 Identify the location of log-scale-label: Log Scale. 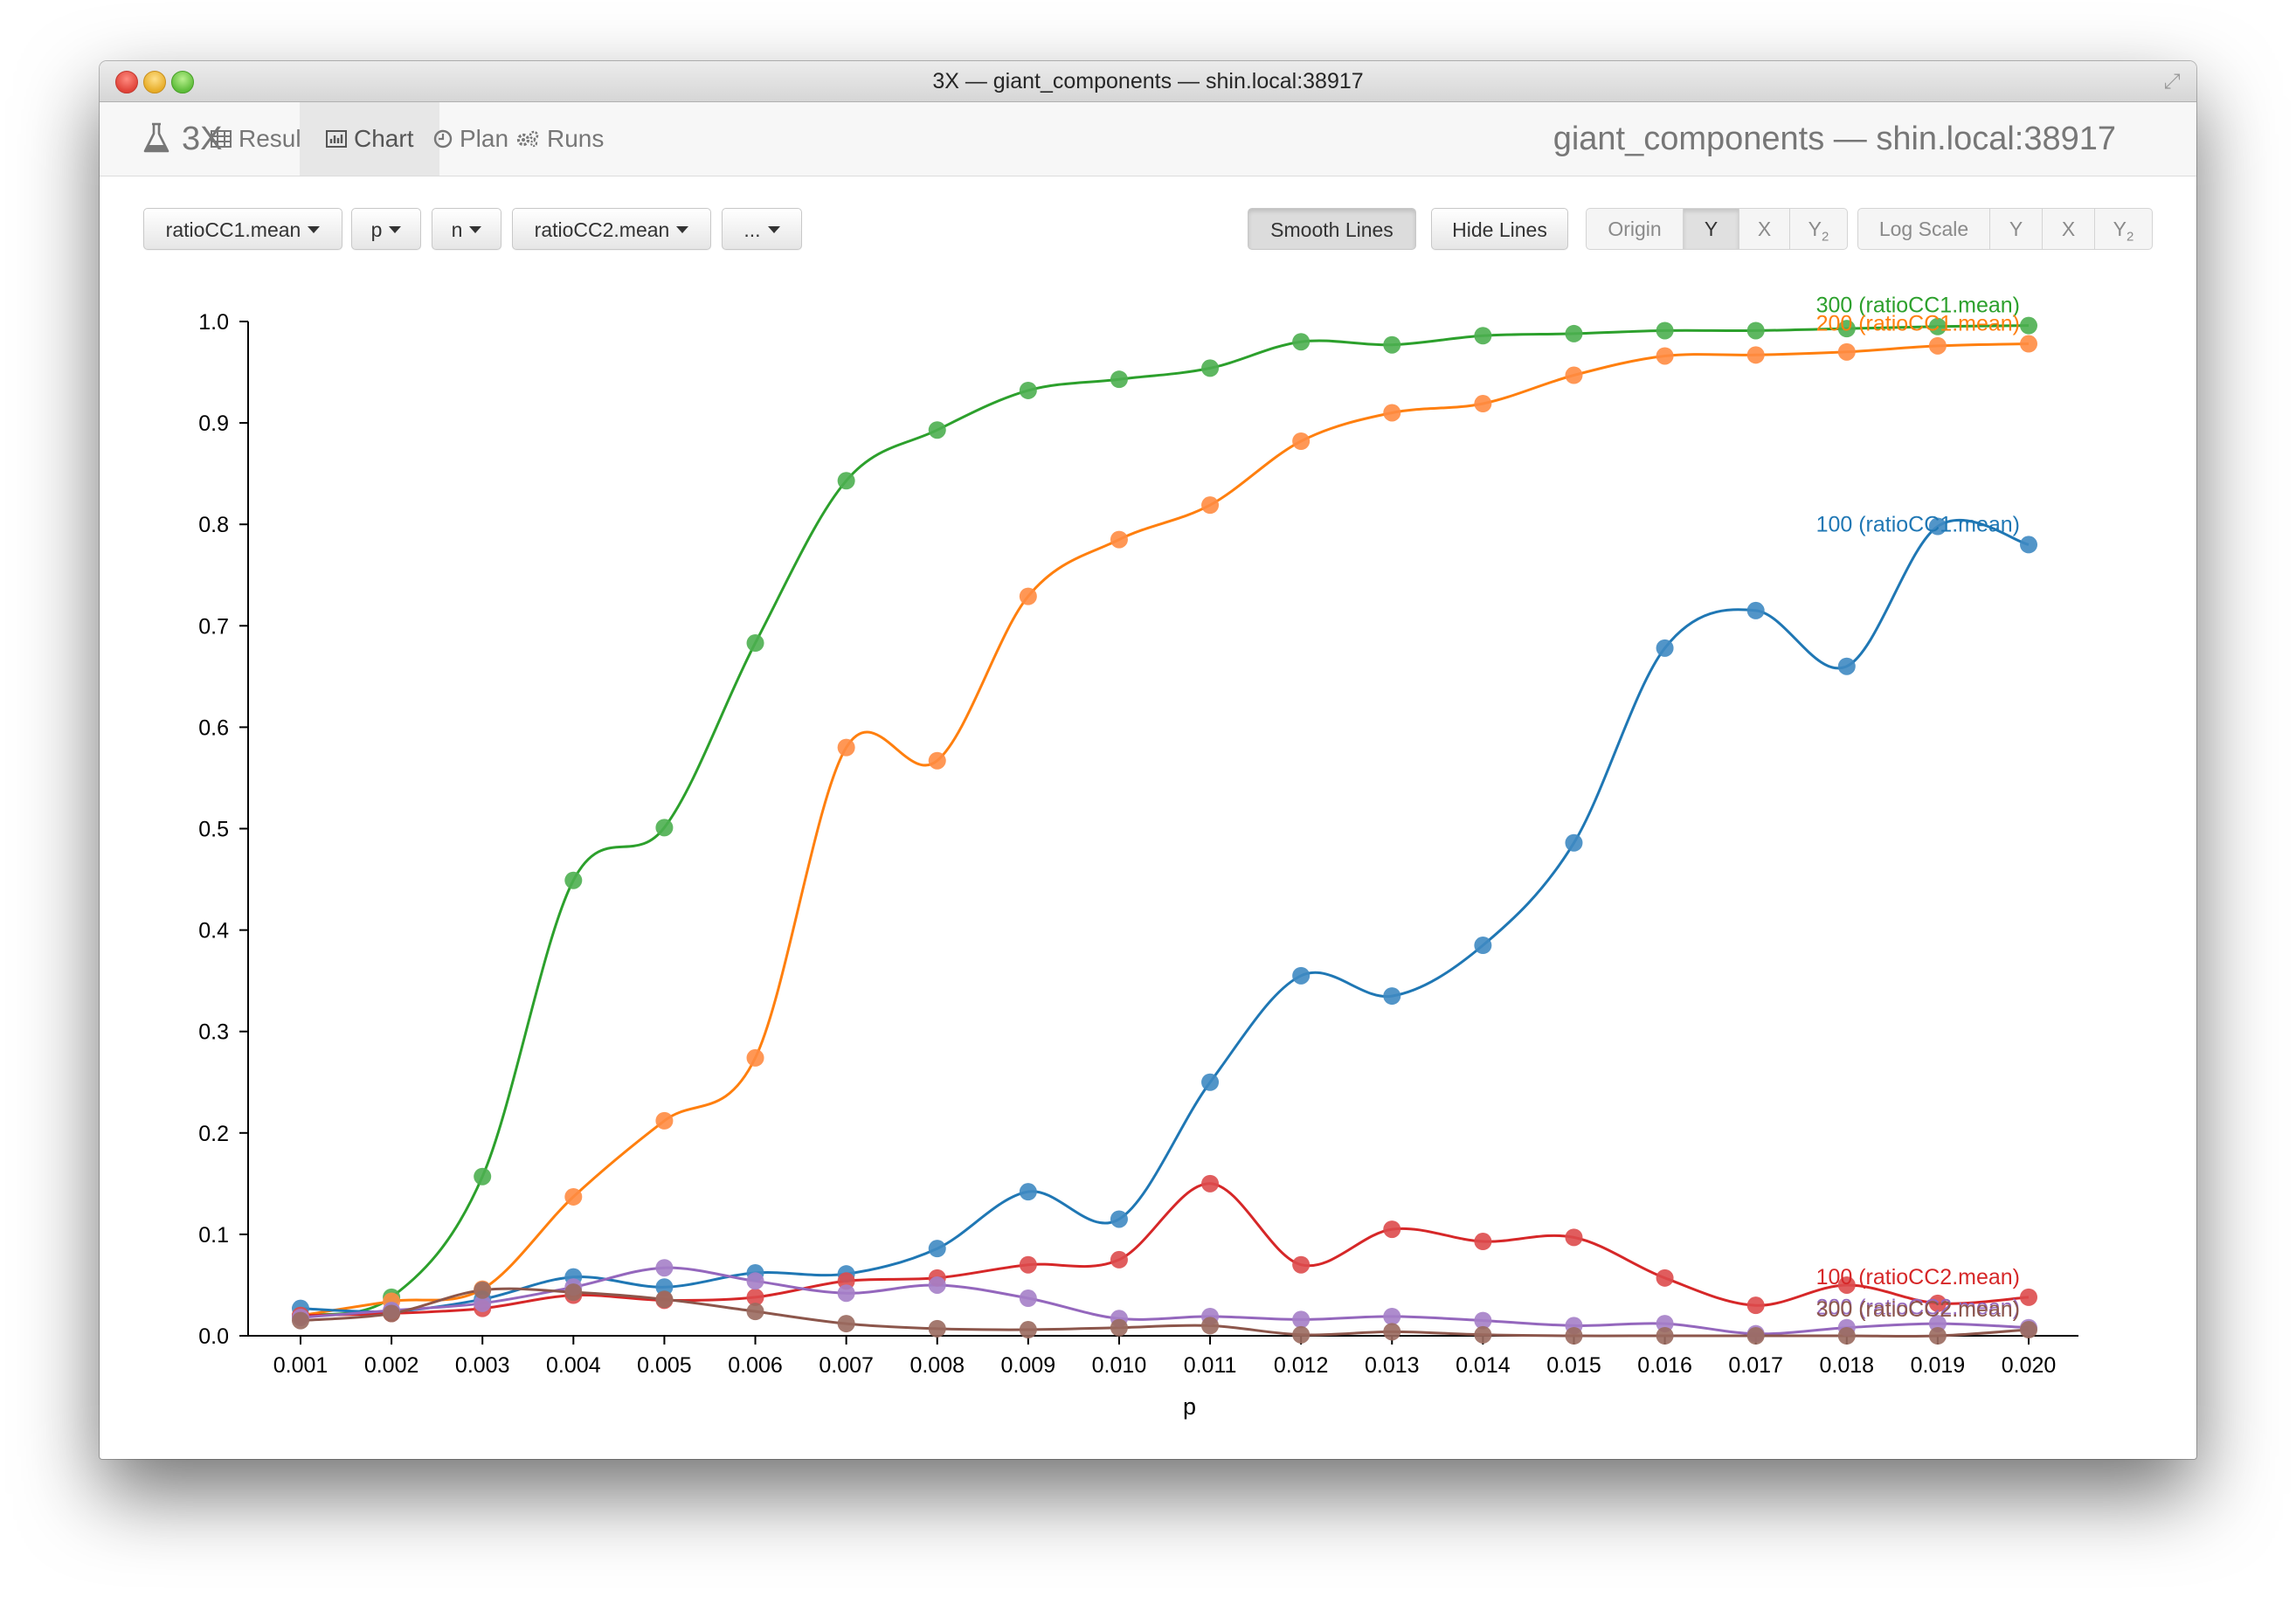
(1923, 229).